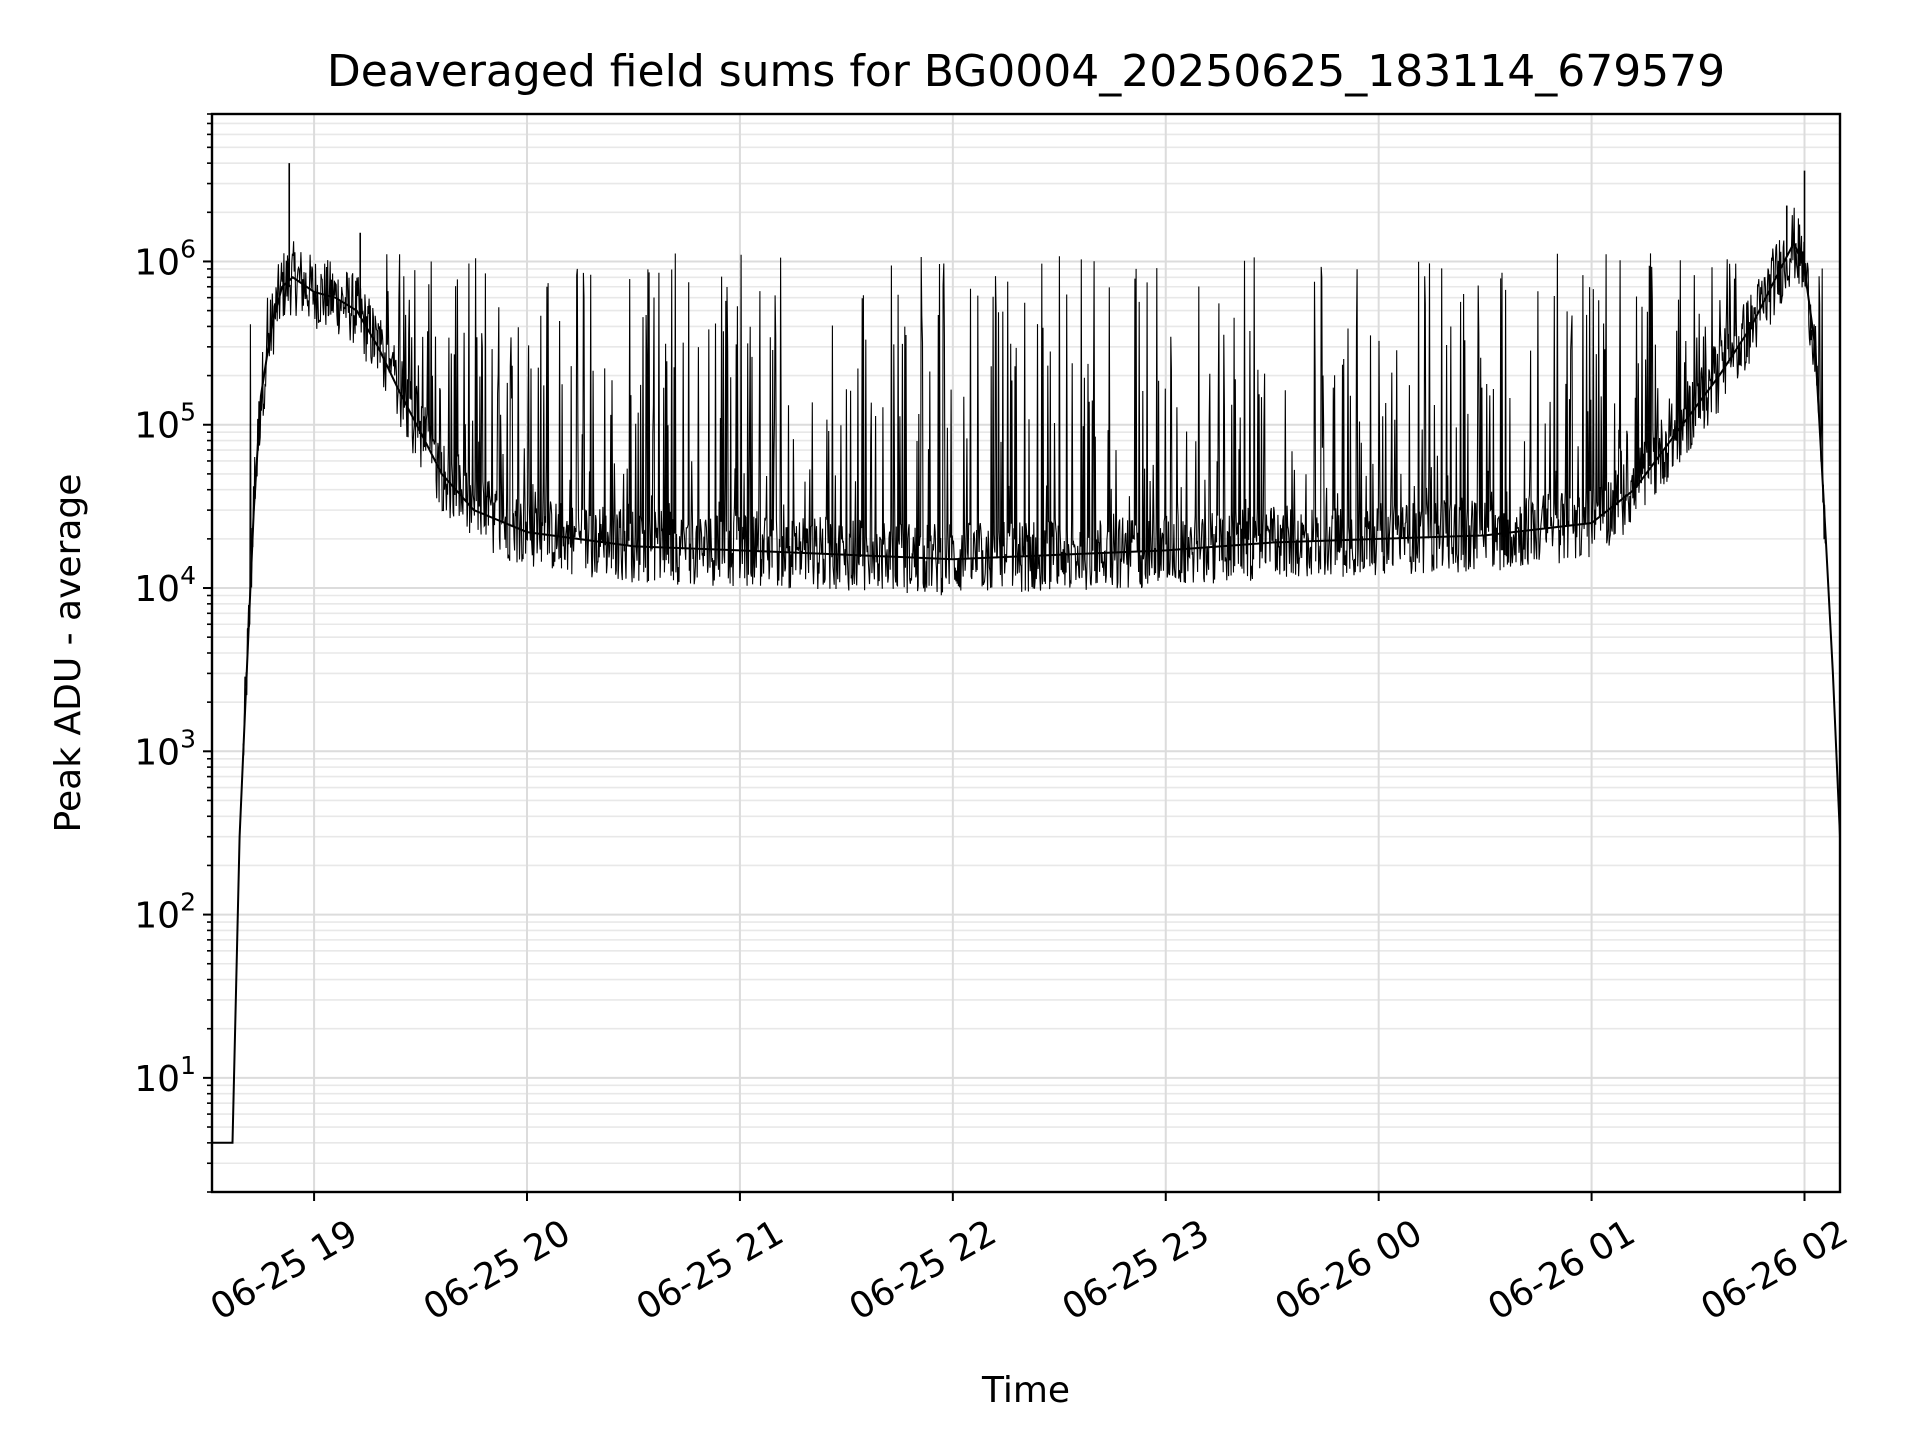 The width and height of the screenshot is (1920, 1440). Describe the element at coordinates (68, 653) in the screenshot. I see `y-axis-label: Peak ADU - average` at that location.